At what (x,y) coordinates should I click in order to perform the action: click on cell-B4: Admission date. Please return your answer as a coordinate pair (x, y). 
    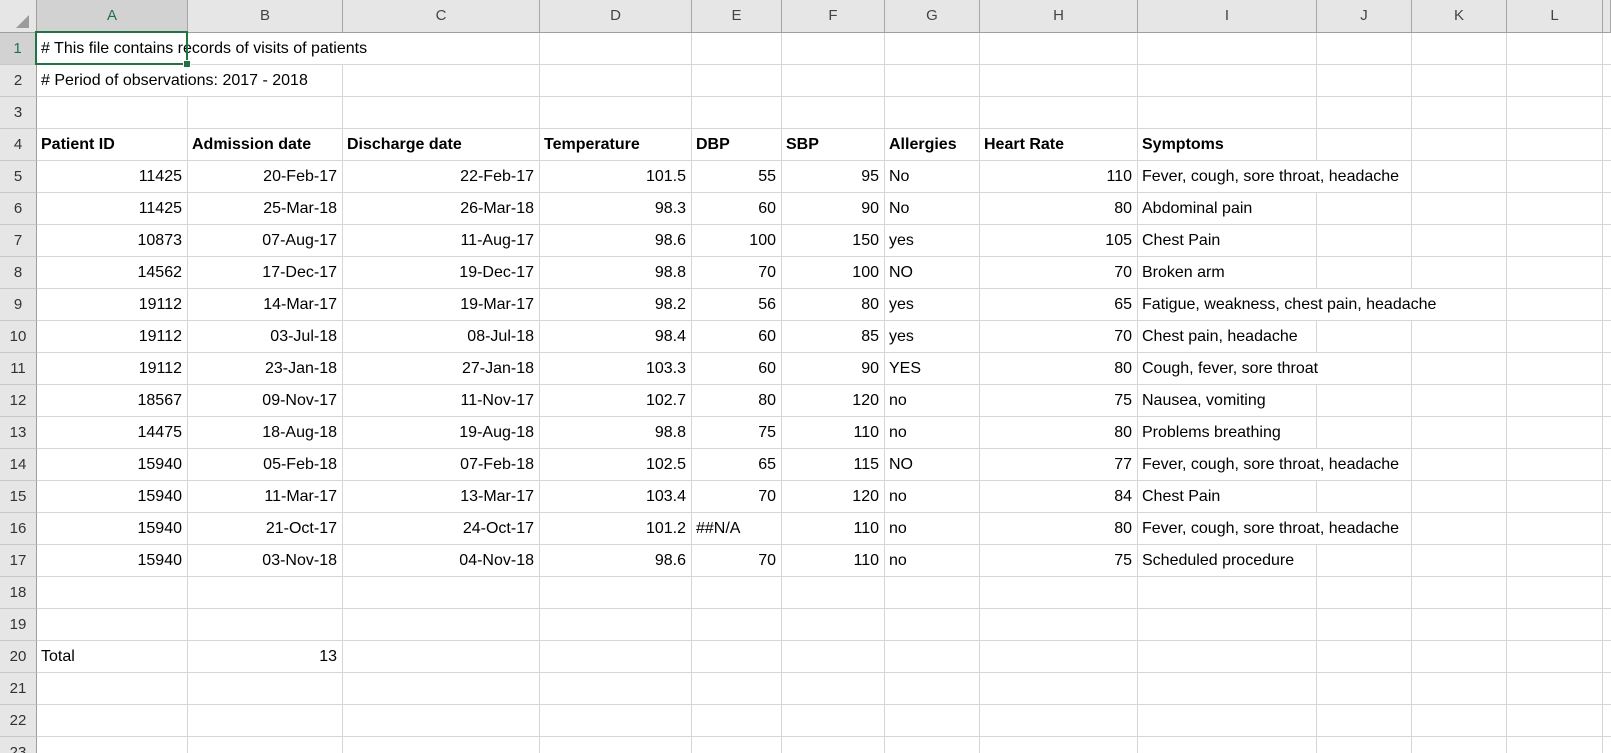
    Looking at the image, I should click on (265, 144).